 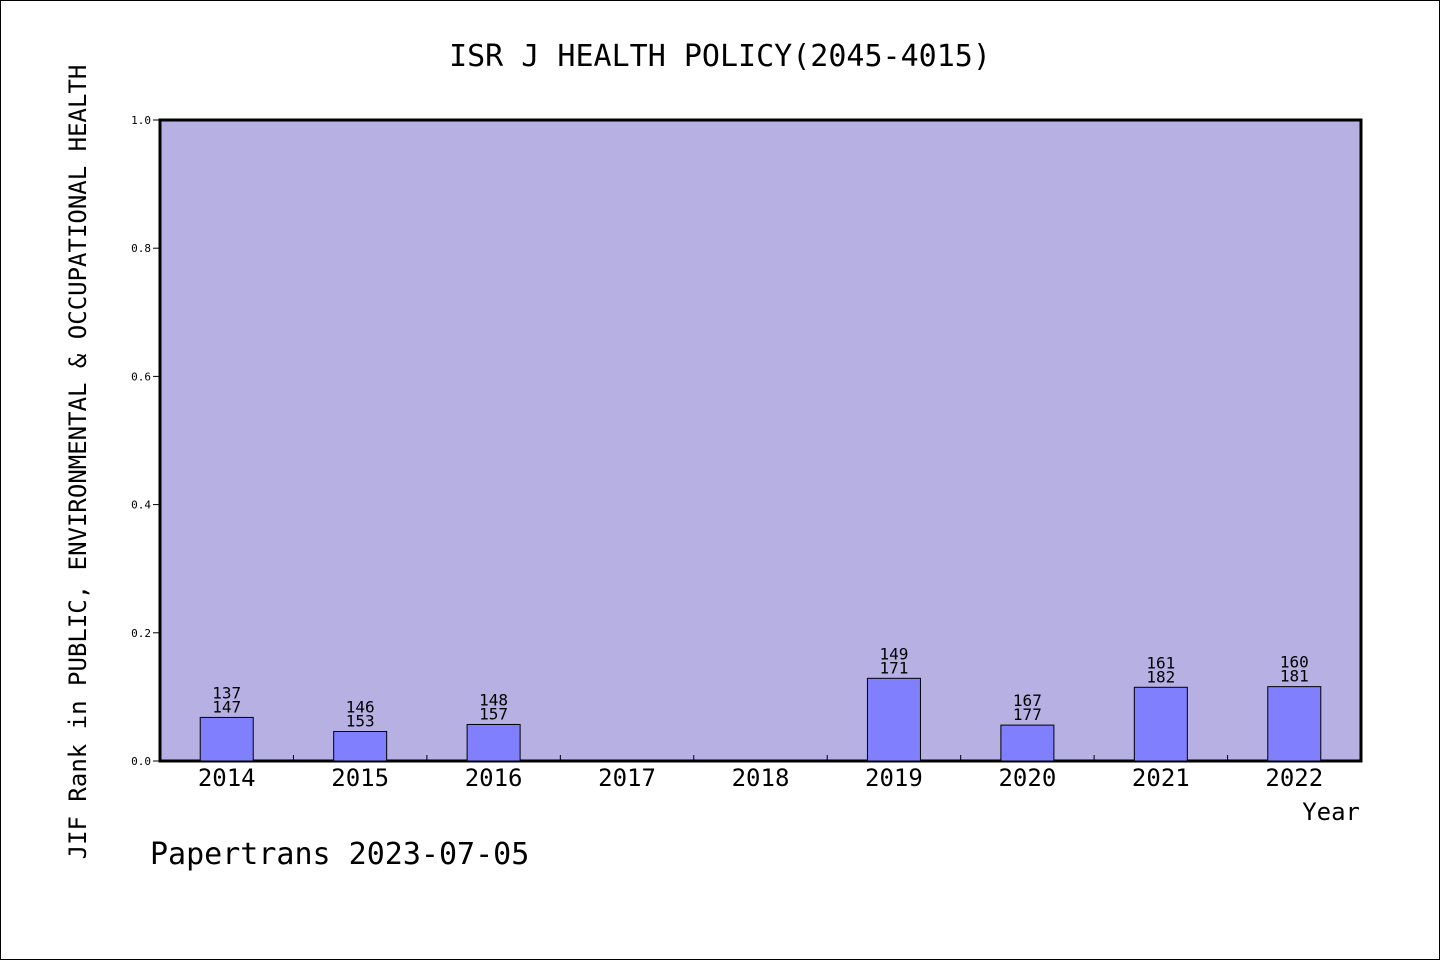 I want to click on bar-series, so click(x=760, y=719).